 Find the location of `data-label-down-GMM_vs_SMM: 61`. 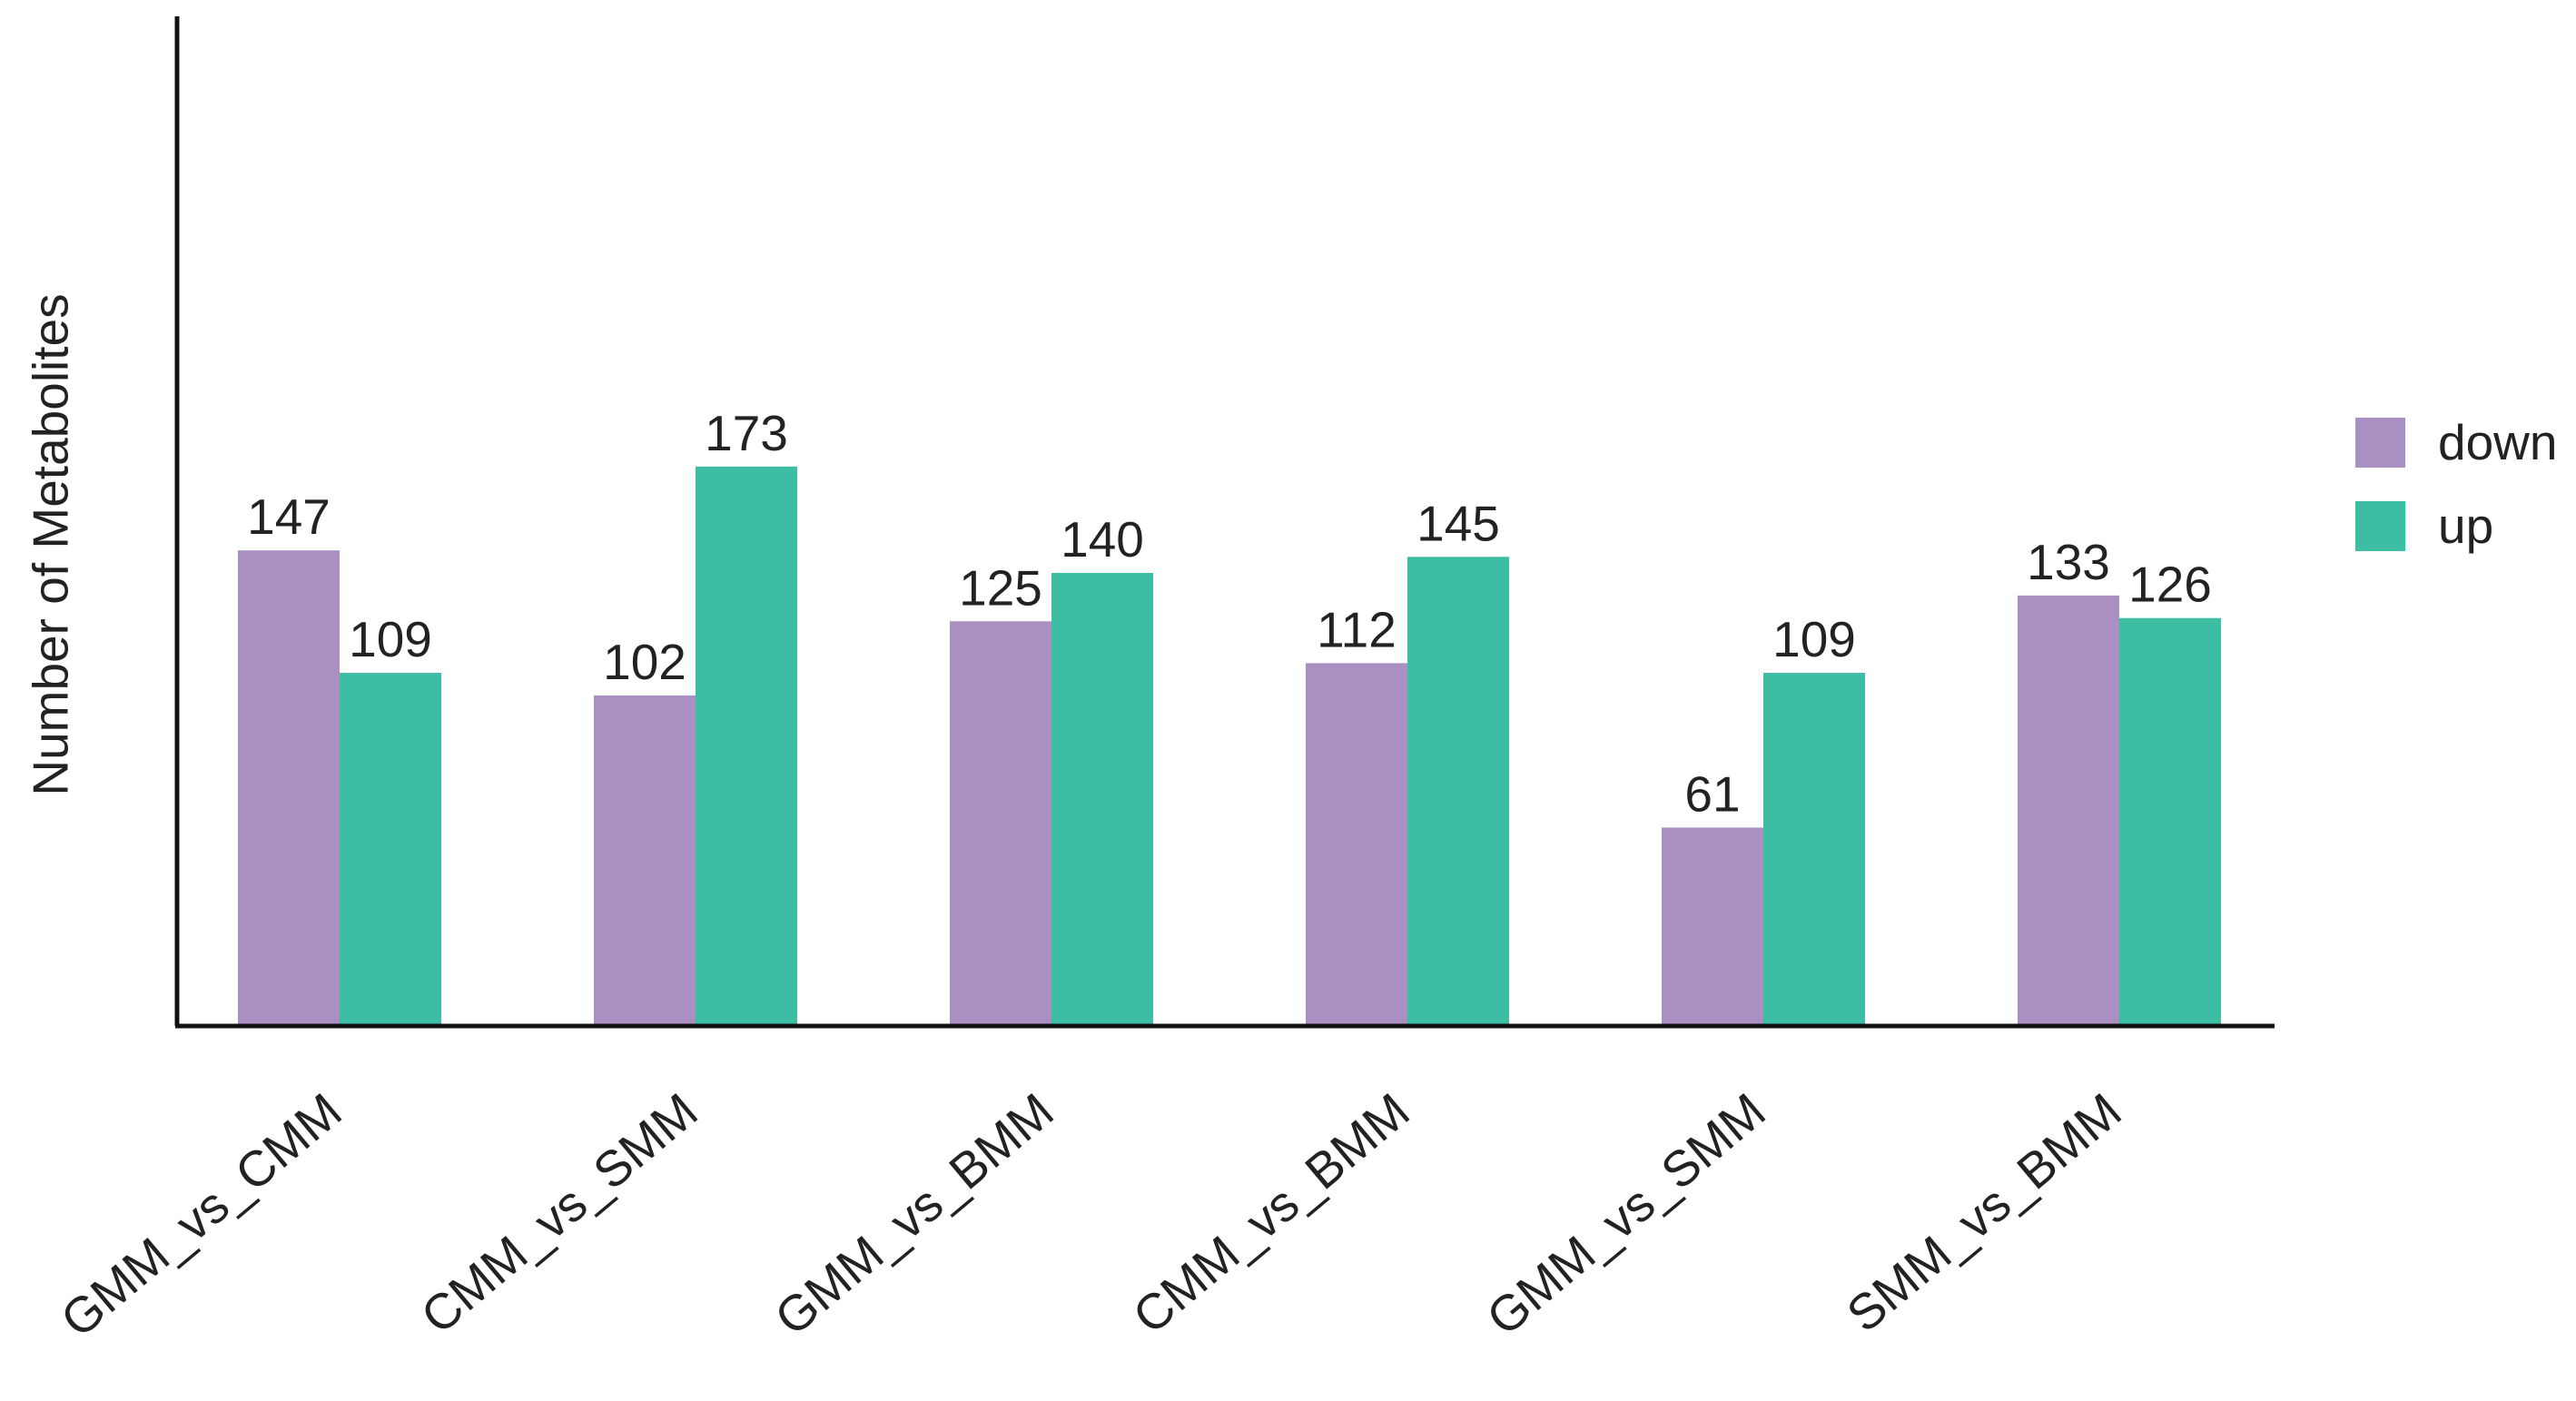

data-label-down-GMM_vs_SMM: 61 is located at coordinates (1712, 794).